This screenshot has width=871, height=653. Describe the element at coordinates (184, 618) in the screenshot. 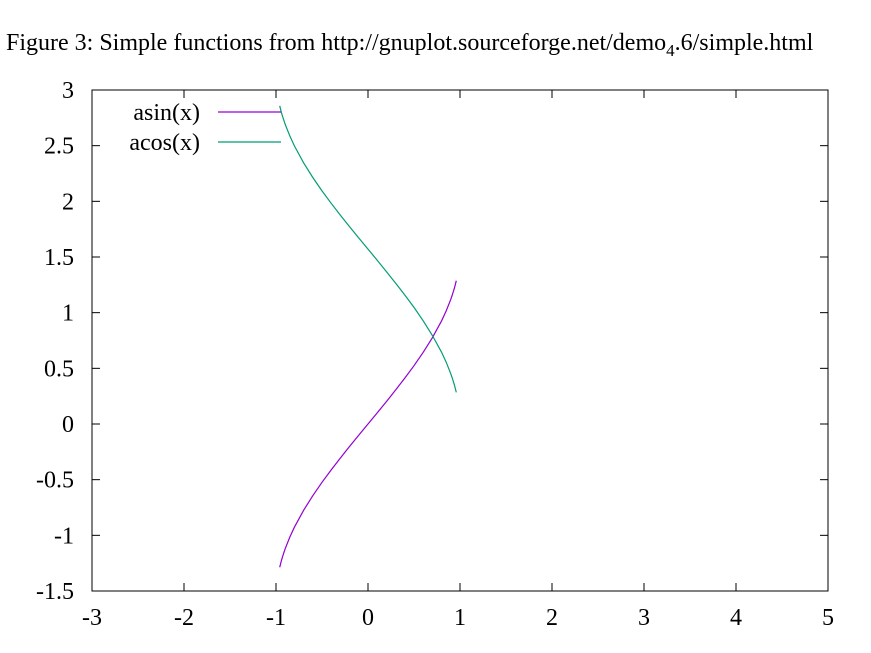

I see `x-tick-label: -2` at that location.